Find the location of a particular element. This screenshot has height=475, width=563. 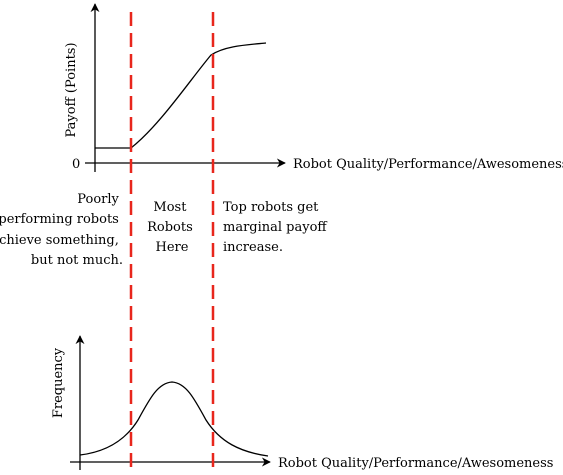

annotation-right-line: increase. is located at coordinates (253, 247).